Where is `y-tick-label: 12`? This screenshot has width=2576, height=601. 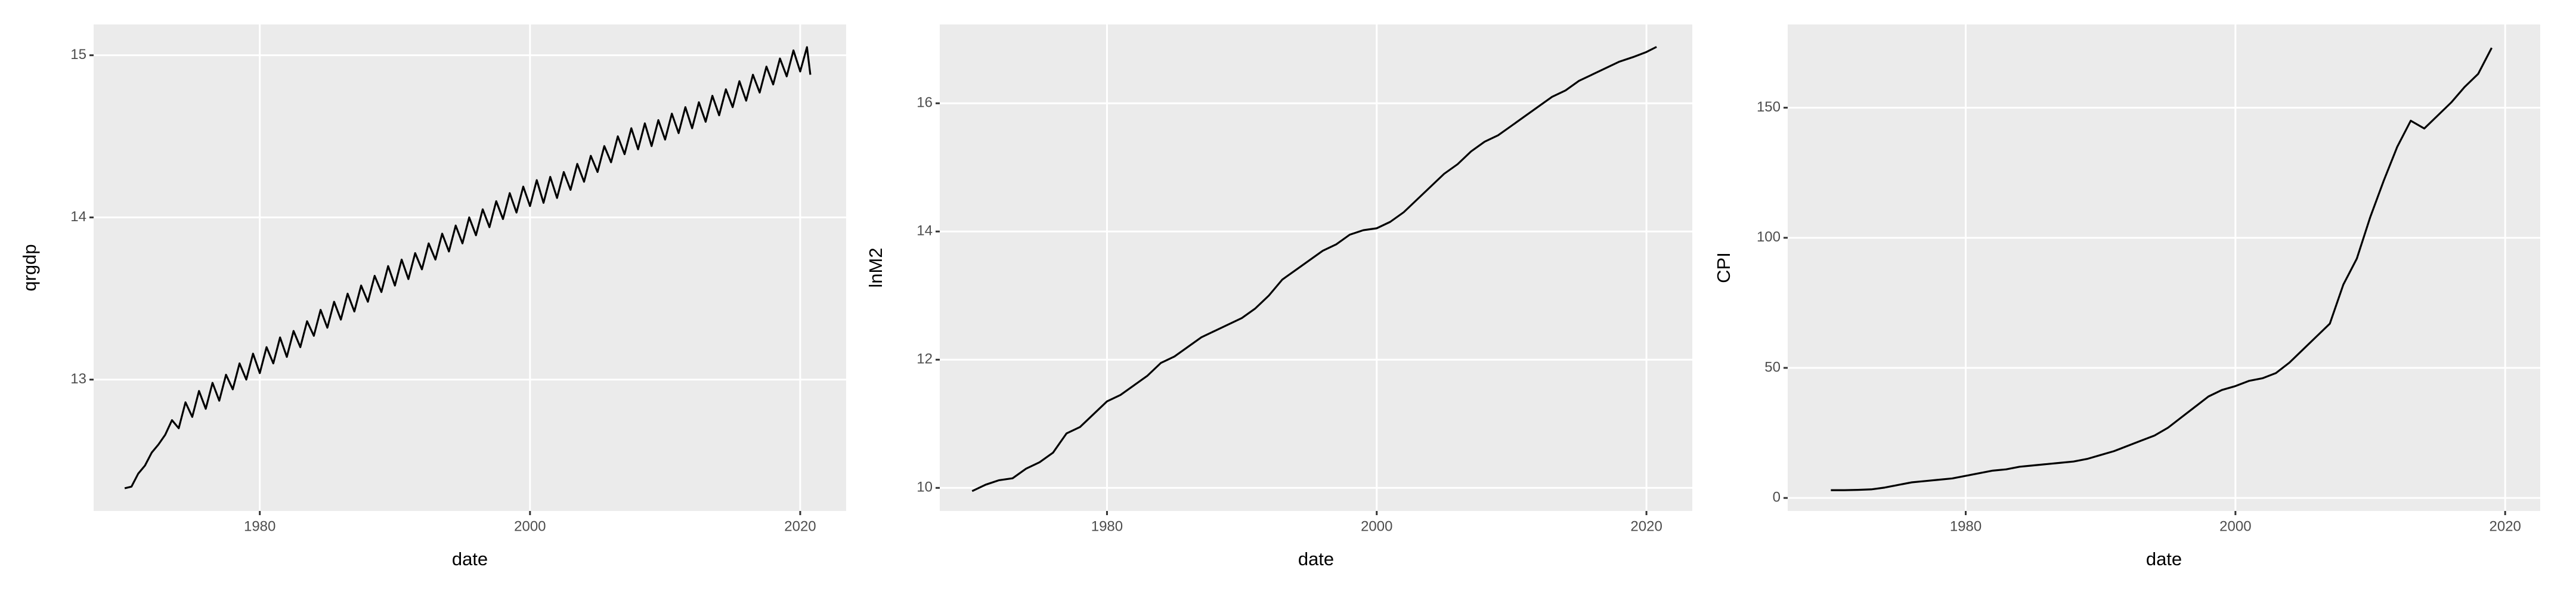 y-tick-label: 12 is located at coordinates (925, 359).